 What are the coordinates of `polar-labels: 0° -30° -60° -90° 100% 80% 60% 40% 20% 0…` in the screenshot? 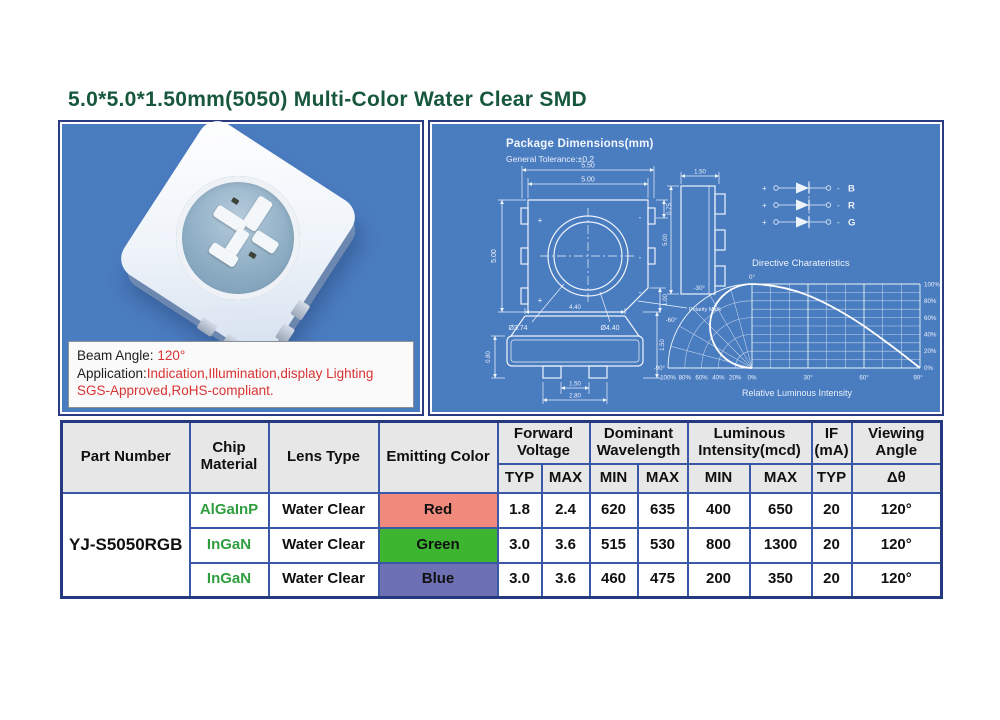 It's located at (797, 328).